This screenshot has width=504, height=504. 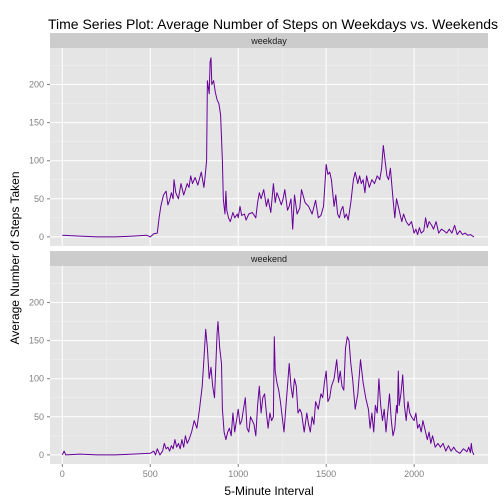 What do you see at coordinates (268, 41) in the screenshot?
I see `facet-strip-label: weekday` at bounding box center [268, 41].